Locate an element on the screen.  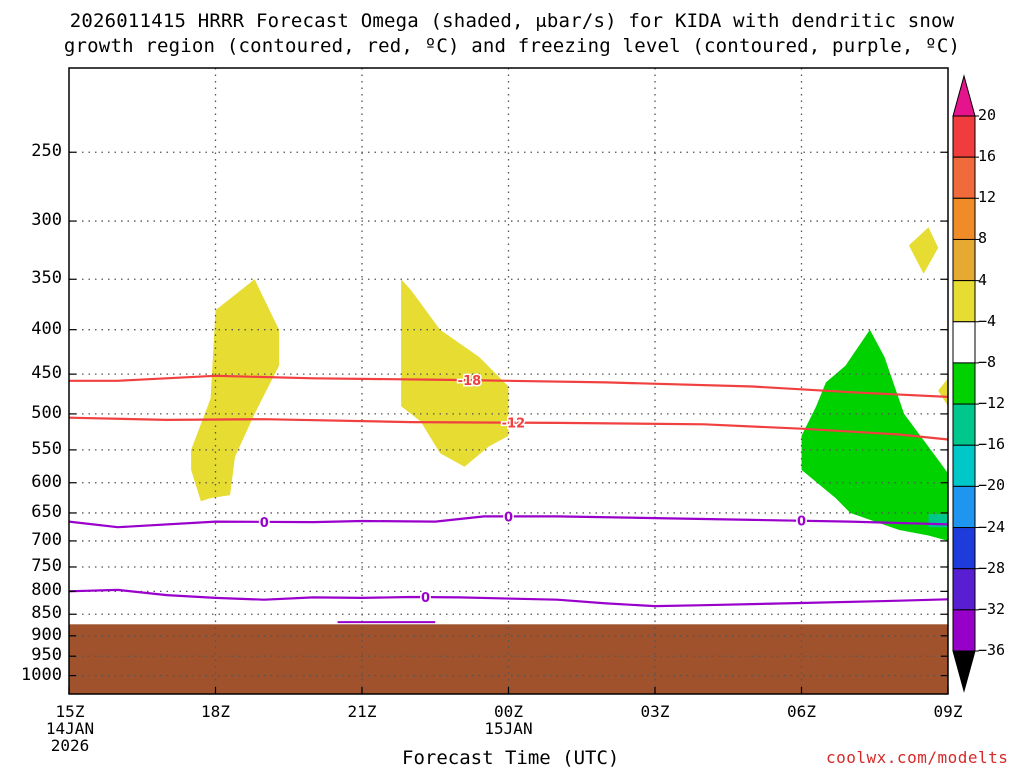
omega-region-rising-0745z is located at coordinates (923, 250).